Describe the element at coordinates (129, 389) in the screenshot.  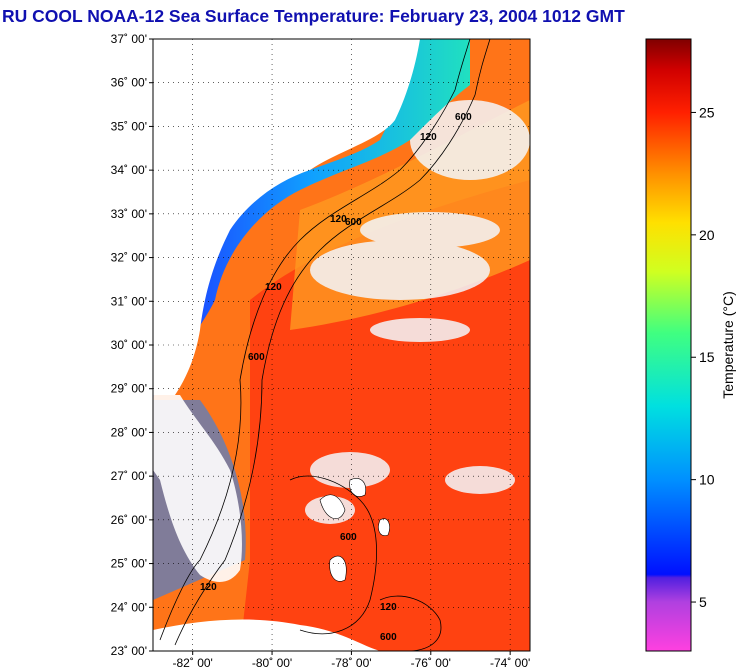
I see `latitude-label: 29˚ 00'` at that location.